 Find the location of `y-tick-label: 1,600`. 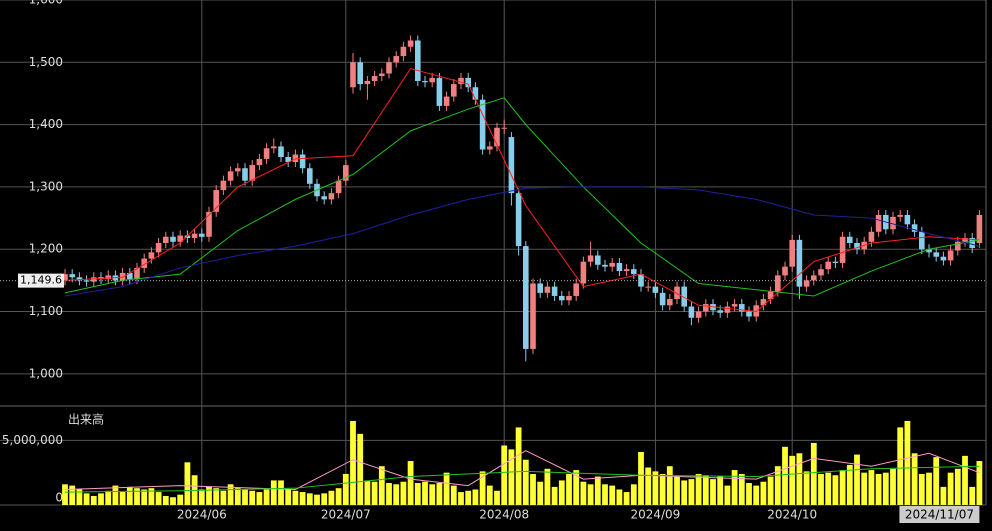

y-tick-label: 1,600 is located at coordinates (46, 3).